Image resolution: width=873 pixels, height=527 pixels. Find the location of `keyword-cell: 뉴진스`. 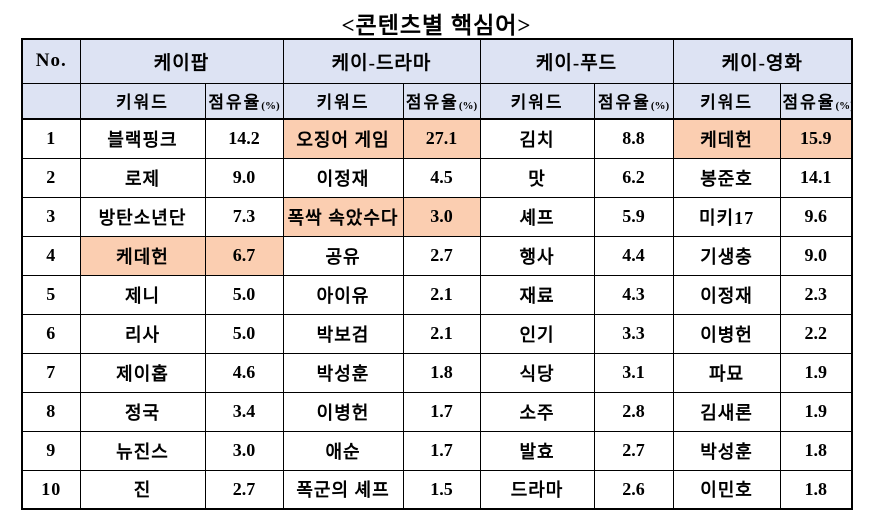

keyword-cell: 뉴진스 is located at coordinates (142, 450).